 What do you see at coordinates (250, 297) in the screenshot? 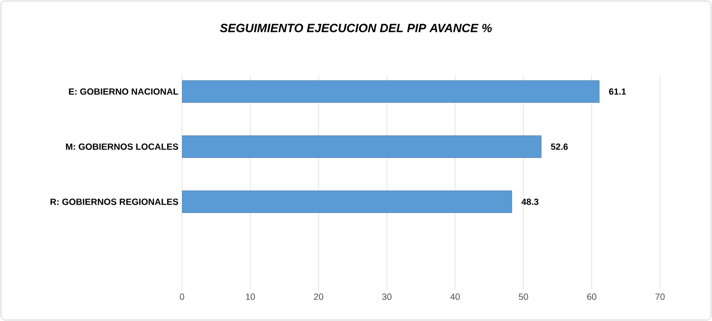
I see `x-tick-label: 10` at bounding box center [250, 297].